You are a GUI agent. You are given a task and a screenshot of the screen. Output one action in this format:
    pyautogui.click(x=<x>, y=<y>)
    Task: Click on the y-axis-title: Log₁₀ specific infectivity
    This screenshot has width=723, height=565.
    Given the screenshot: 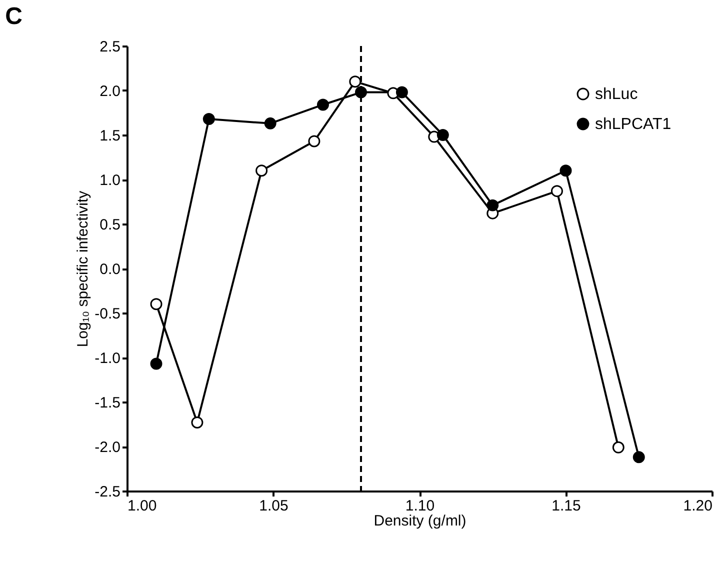 What is the action you would take?
    pyautogui.click(x=83, y=269)
    